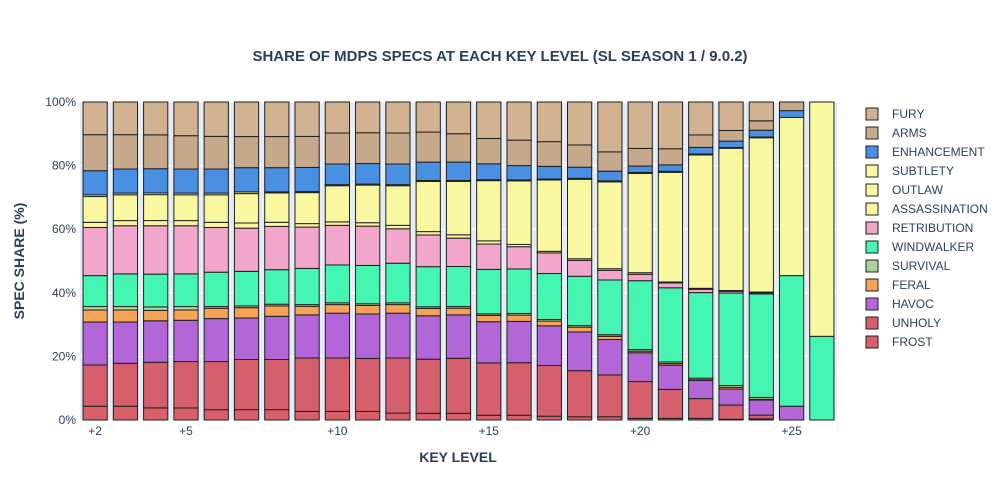 The height and width of the screenshot is (500, 1000). Describe the element at coordinates (68, 420) in the screenshot. I see `y-tick-label: 0%` at that location.